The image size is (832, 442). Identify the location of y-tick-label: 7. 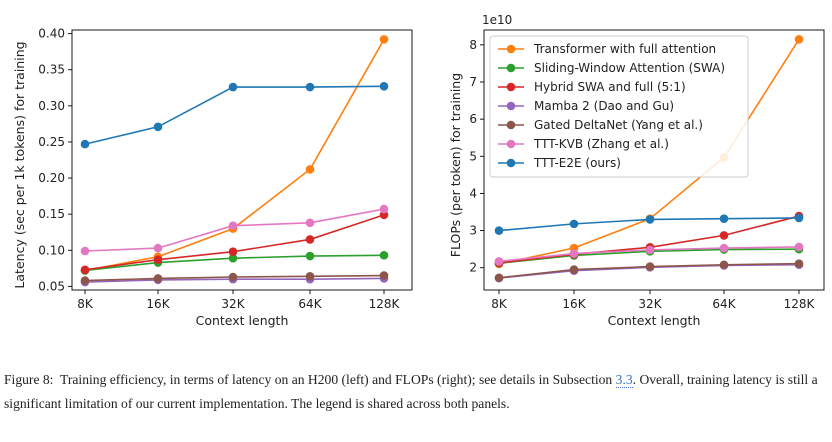
(473, 82).